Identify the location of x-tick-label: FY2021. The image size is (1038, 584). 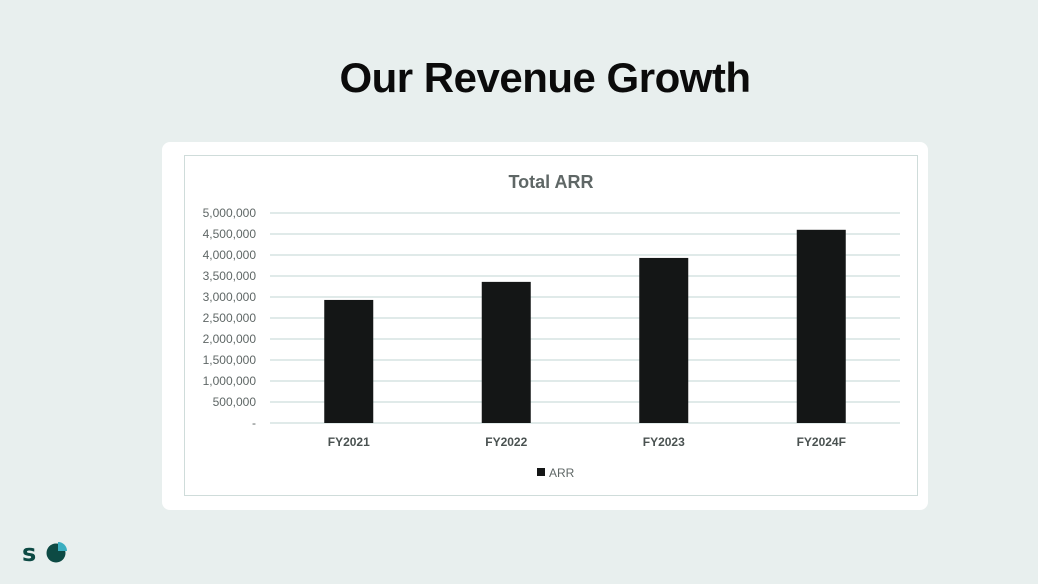
(349, 442).